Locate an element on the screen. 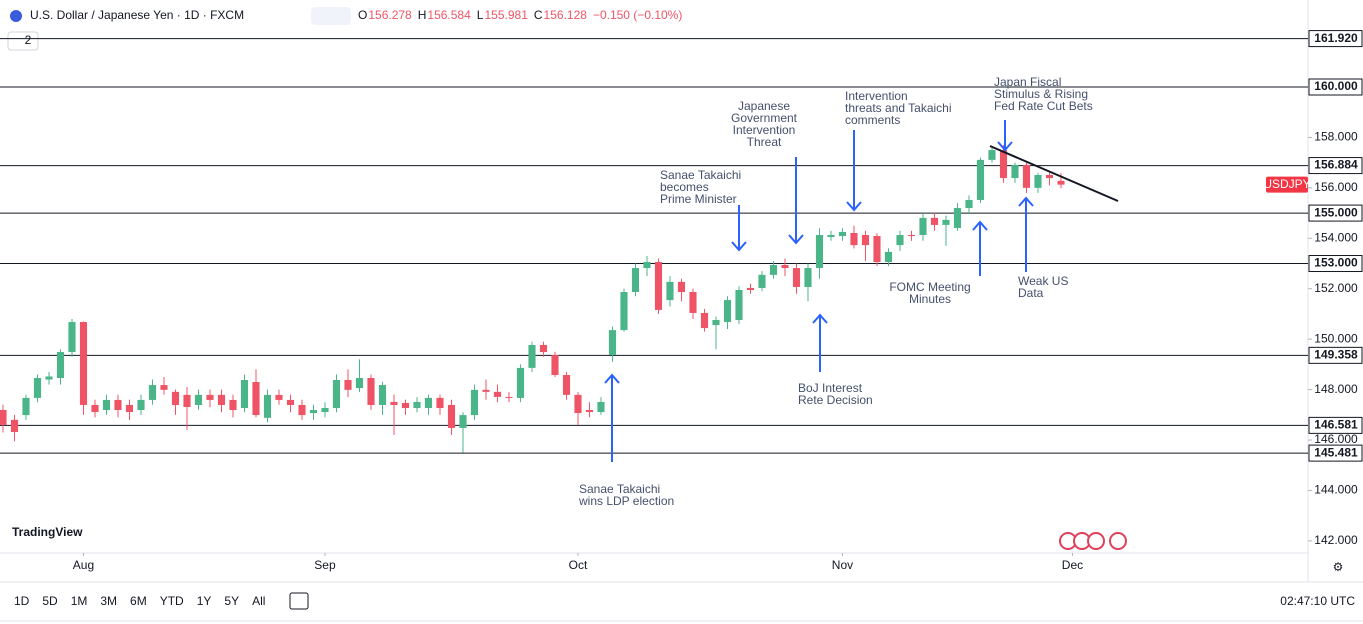  range-button: 5D is located at coordinates (50, 601).